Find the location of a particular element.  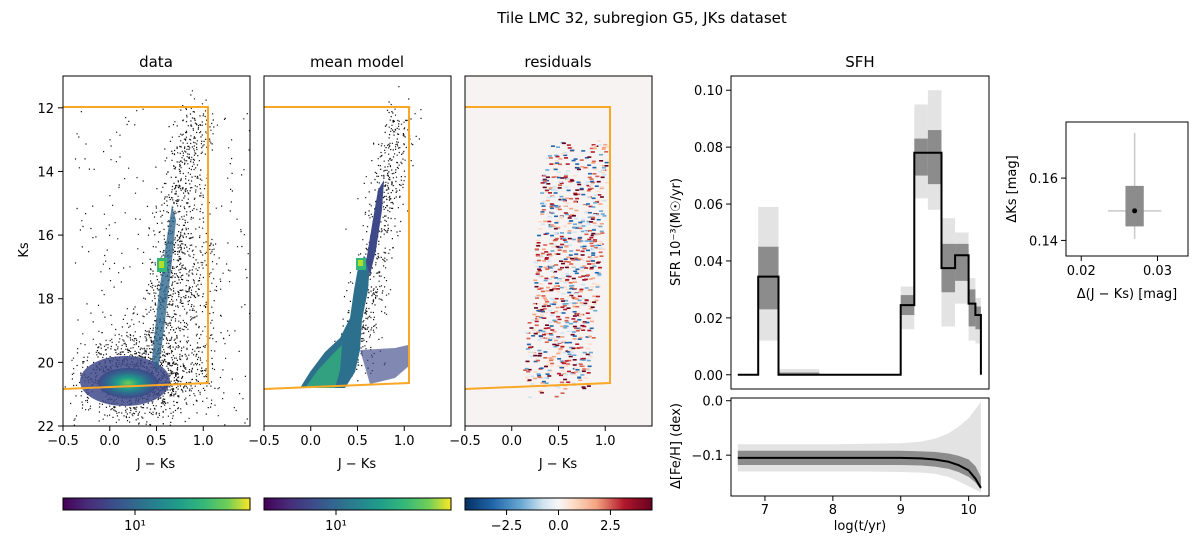

colorbar-data-bar is located at coordinates (156, 504).